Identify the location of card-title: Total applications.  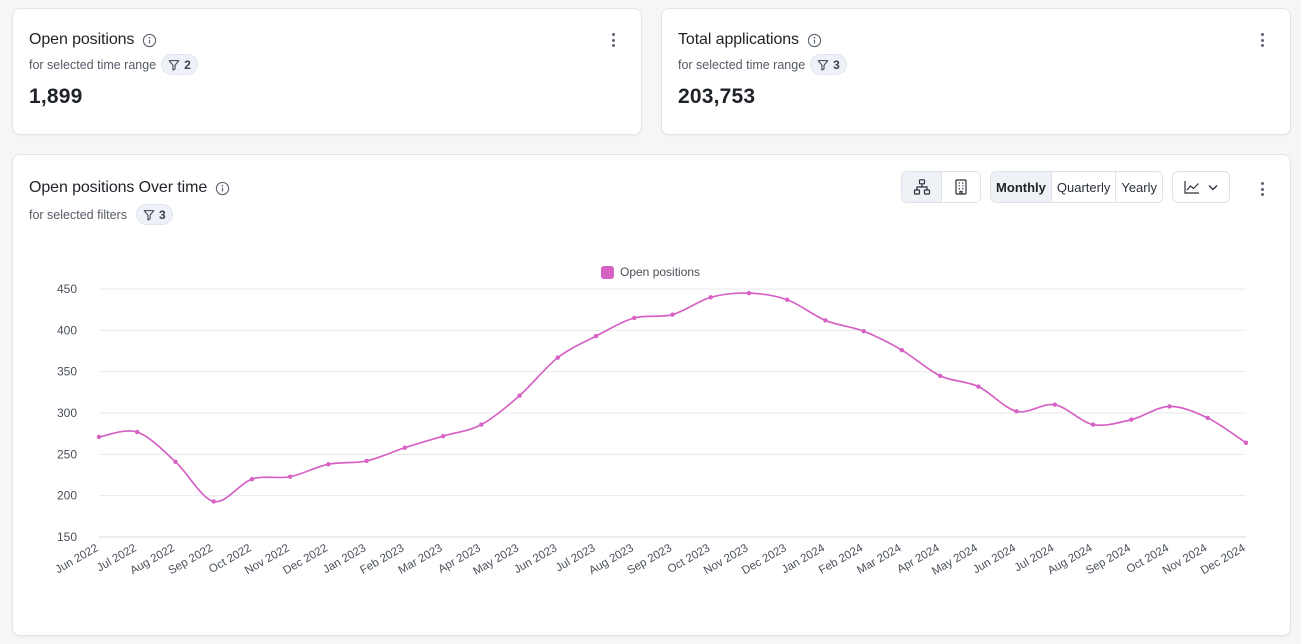
(738, 39).